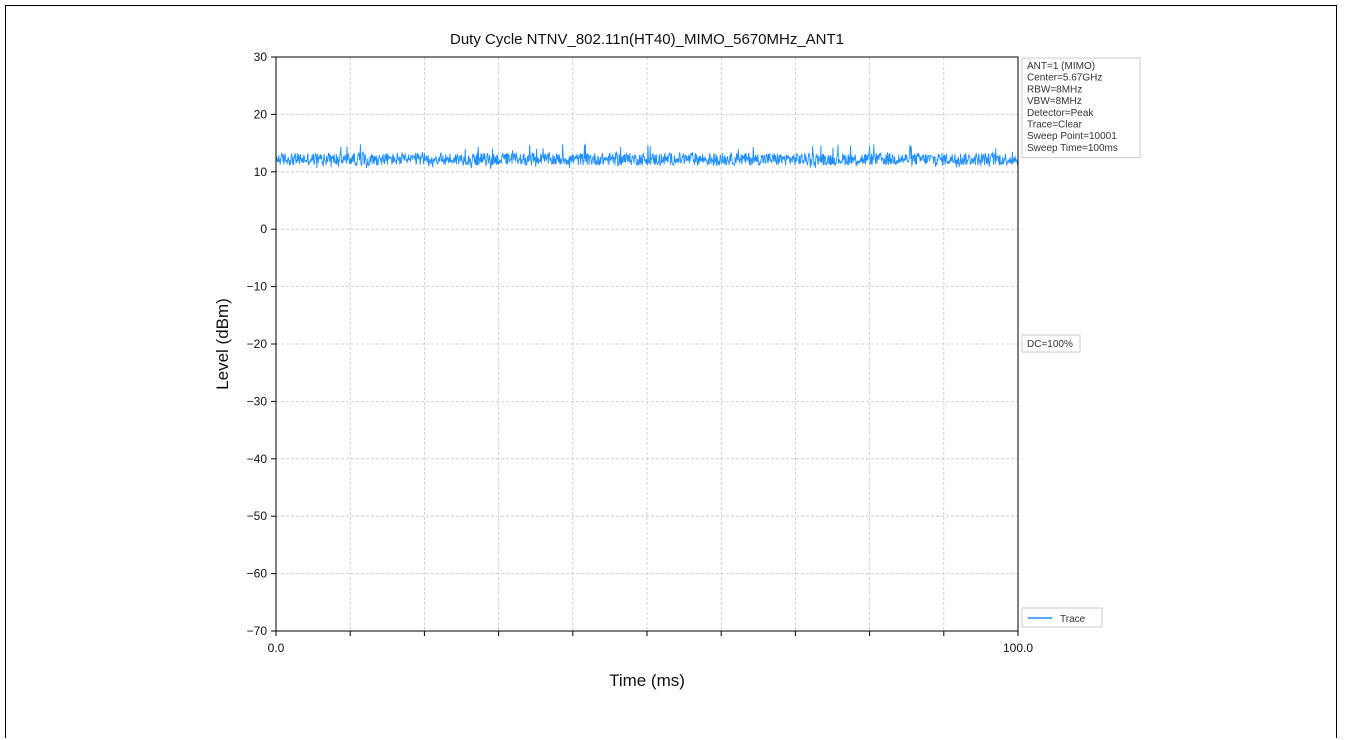  I want to click on settings-info-line: RBW=8MHz, so click(1054, 89).